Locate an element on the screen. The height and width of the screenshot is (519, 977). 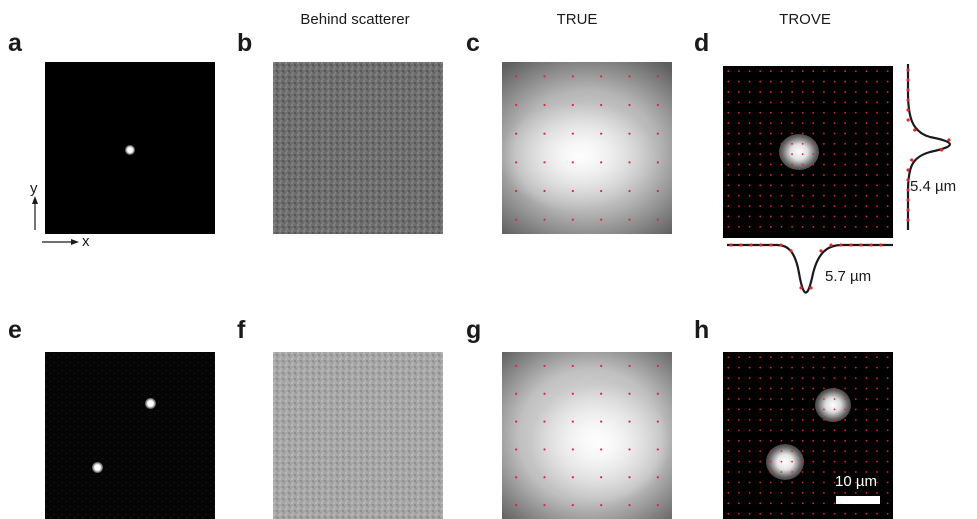
profile-sample-dot is located at coordinates (771, 245).